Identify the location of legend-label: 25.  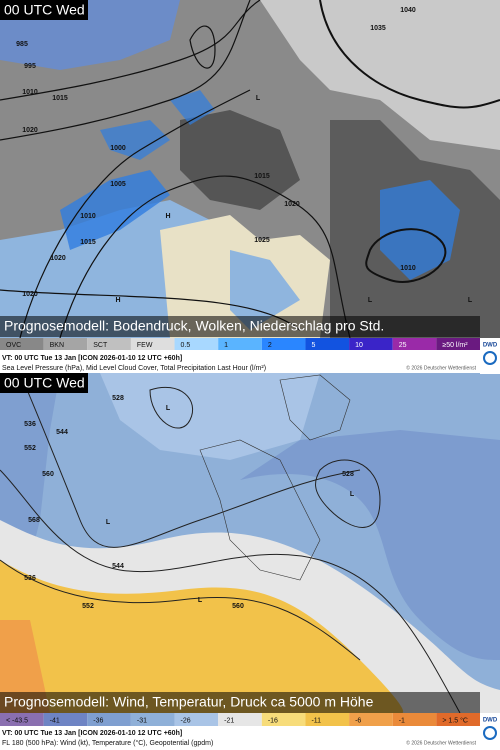
(403, 345).